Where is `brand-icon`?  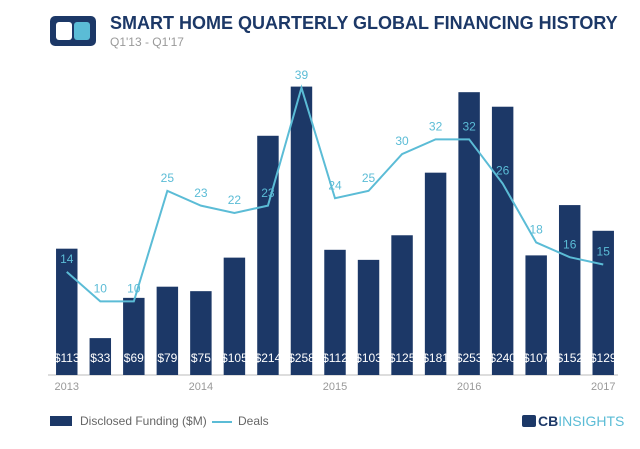 brand-icon is located at coordinates (73, 31).